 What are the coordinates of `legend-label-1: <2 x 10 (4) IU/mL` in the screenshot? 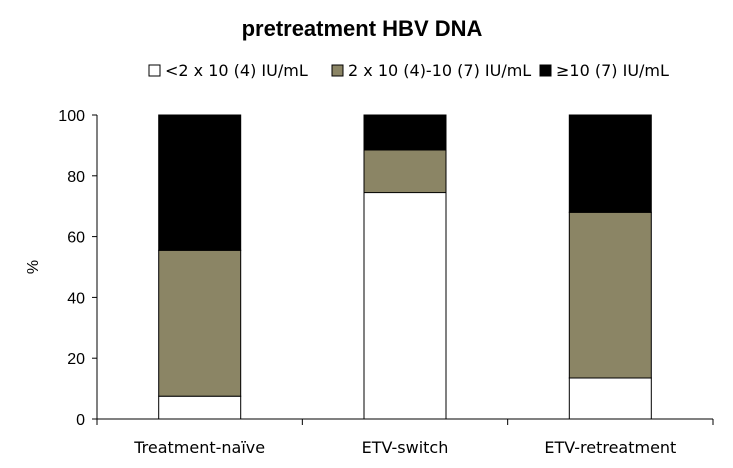 It's located at (236, 70).